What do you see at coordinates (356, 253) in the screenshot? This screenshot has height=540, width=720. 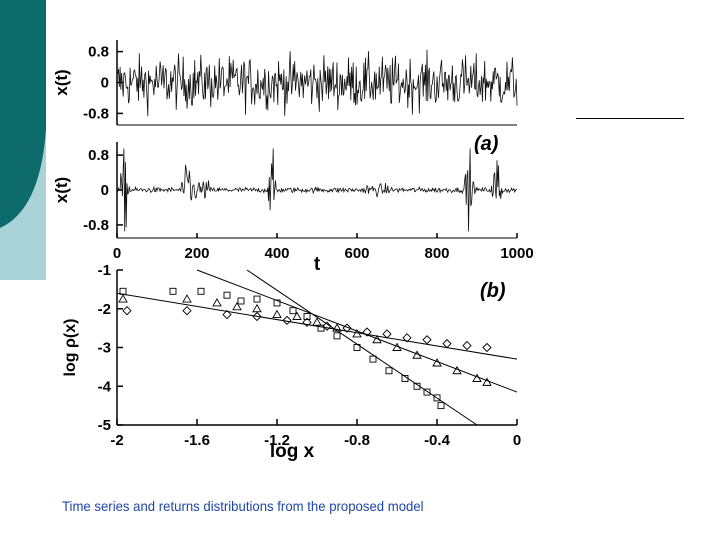 I see `x-tick-label: 600` at bounding box center [356, 253].